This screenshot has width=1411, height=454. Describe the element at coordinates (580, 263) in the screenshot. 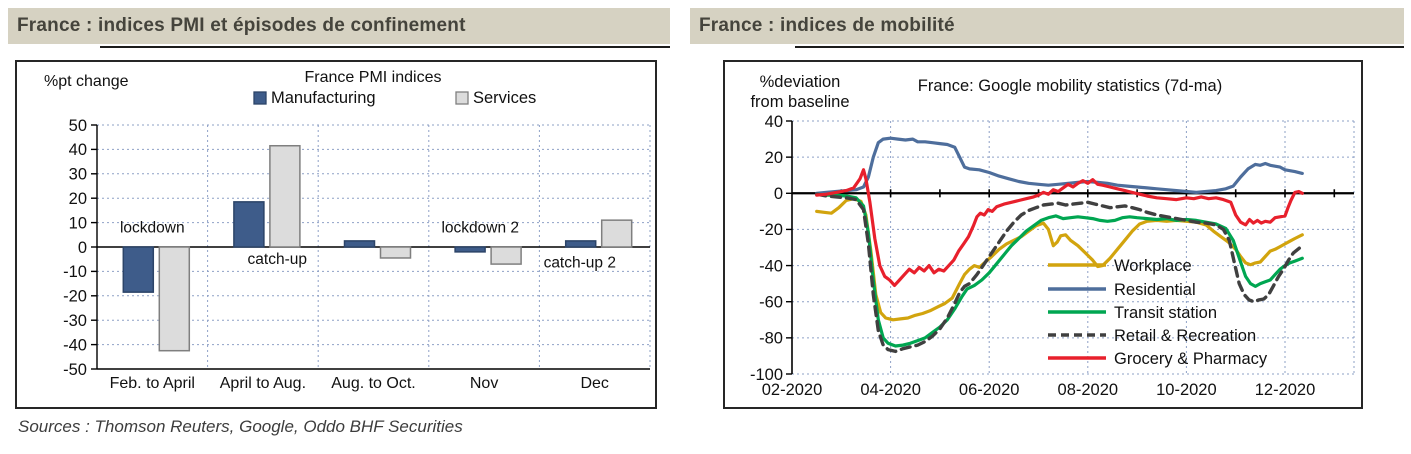

I see `annotation-catch-up-2: catch-up 2` at that location.